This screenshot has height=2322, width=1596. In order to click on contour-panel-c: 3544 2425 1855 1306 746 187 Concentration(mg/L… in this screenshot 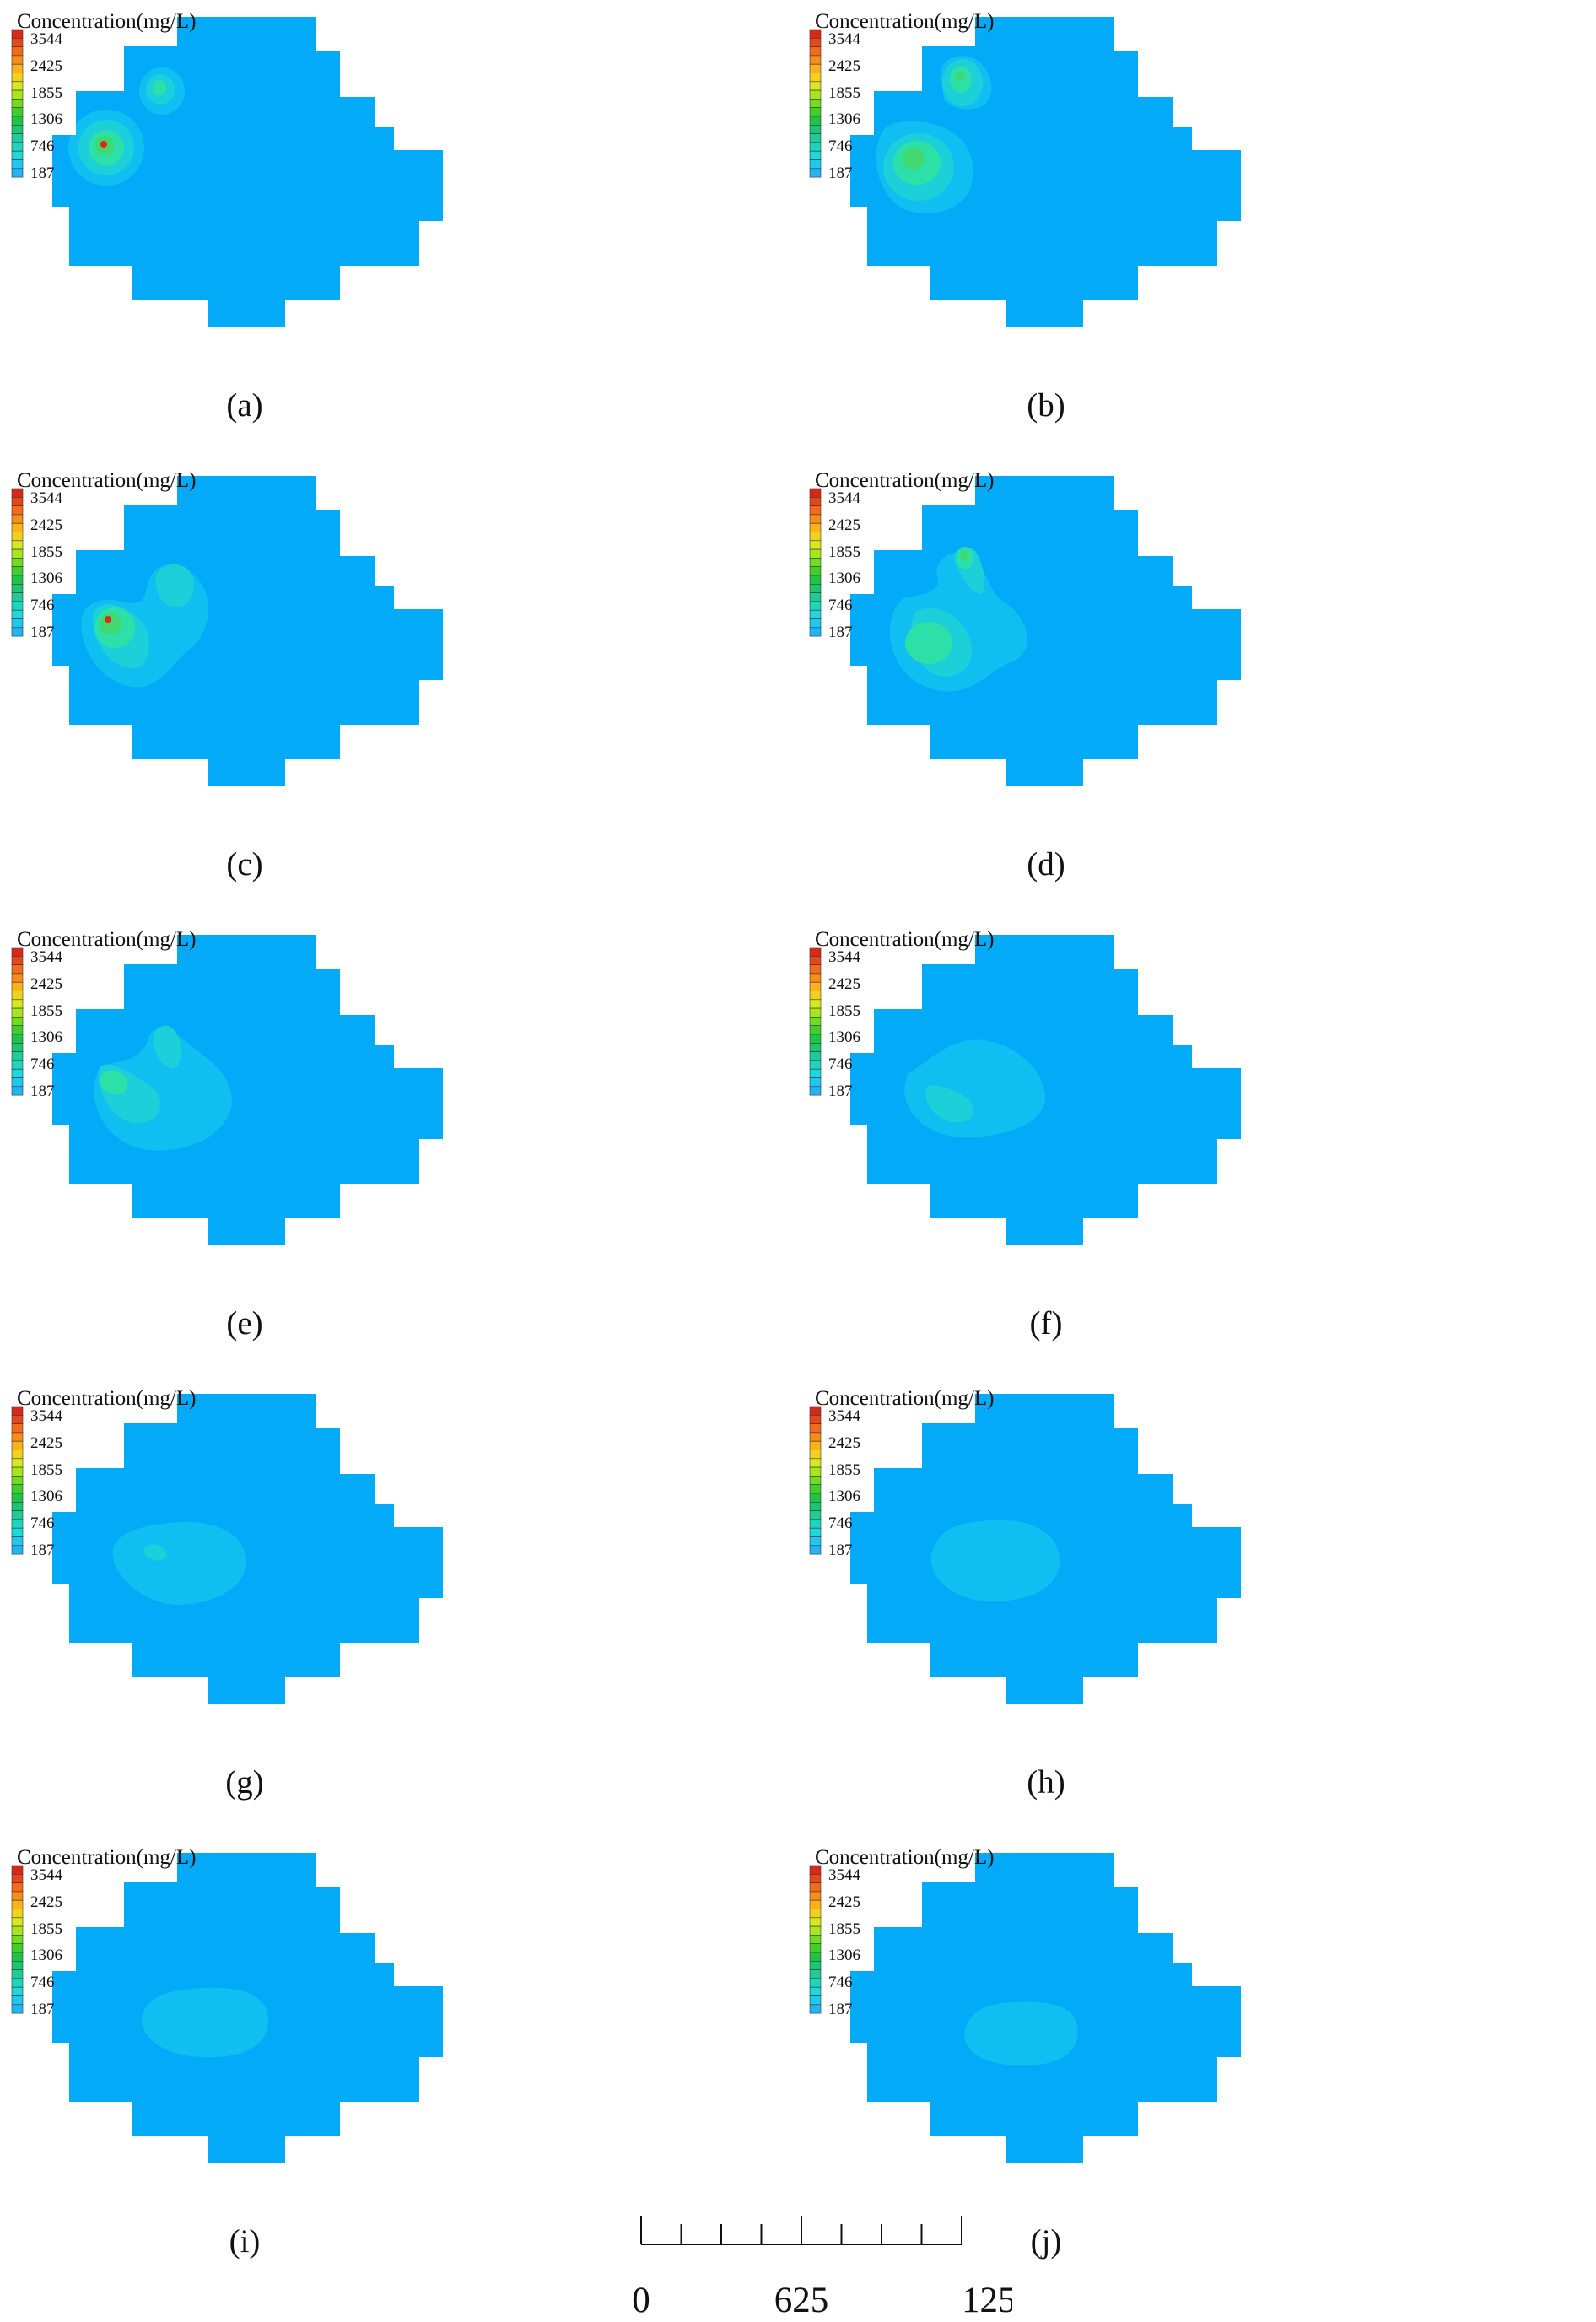, I will do `click(399, 687)`.